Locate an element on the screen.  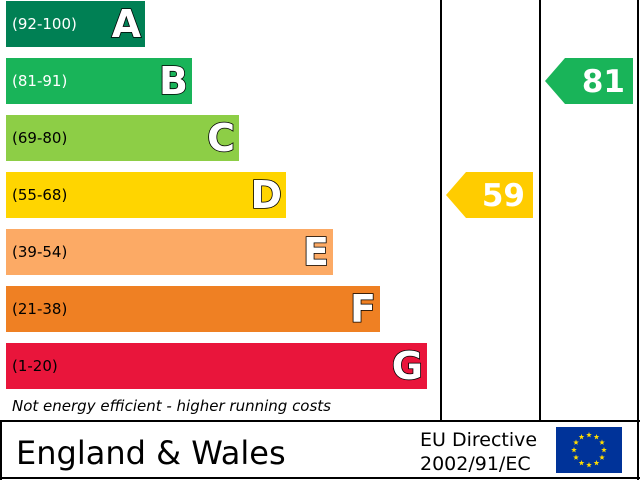
band-e: (39-54) E is located at coordinates (169, 252).